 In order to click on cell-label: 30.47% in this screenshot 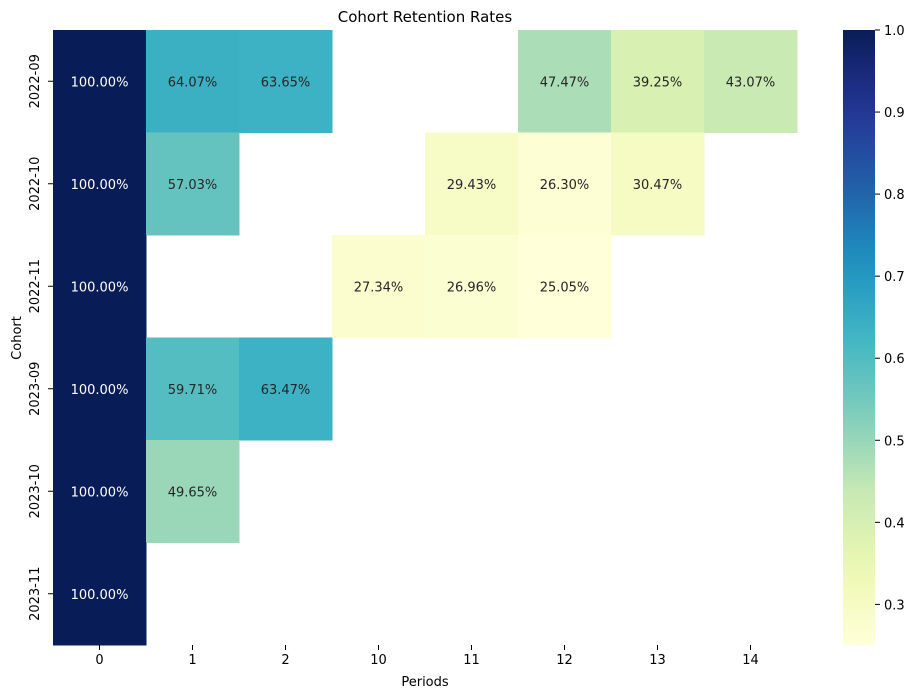, I will do `click(658, 185)`.